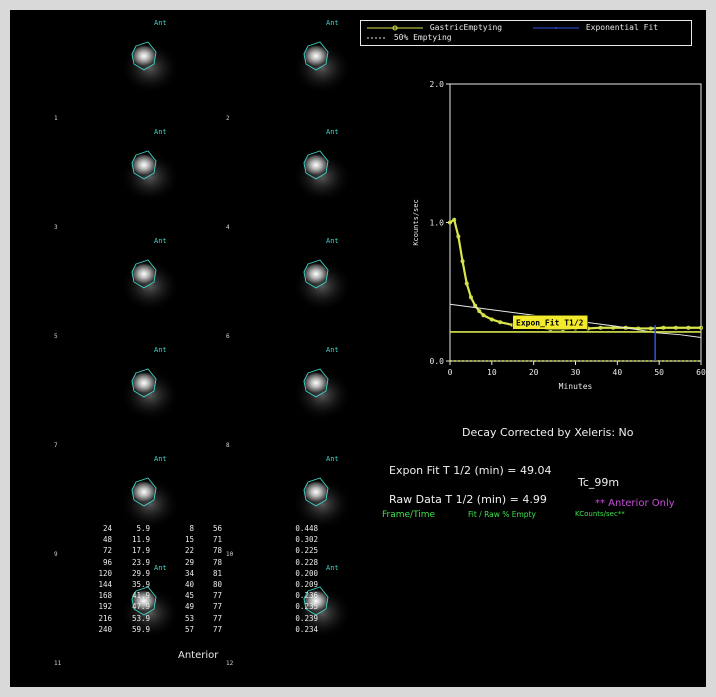 The image size is (716, 697). I want to click on table-cell: 53.9, so click(140, 618).